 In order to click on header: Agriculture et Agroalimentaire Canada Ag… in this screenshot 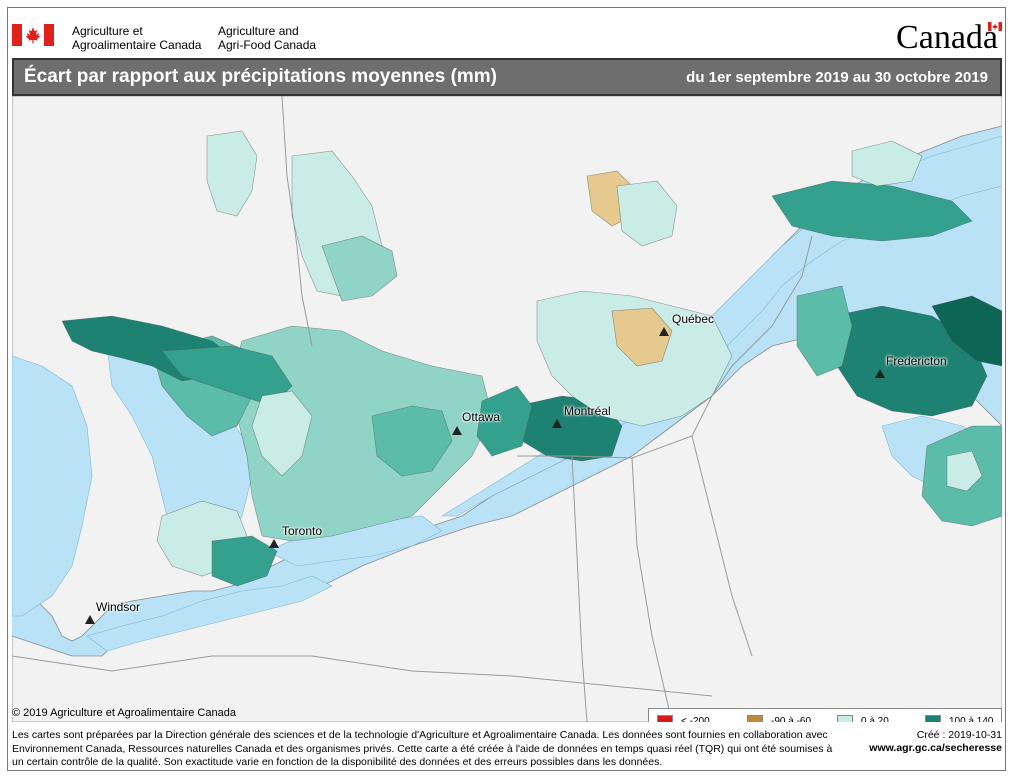, I will do `click(507, 38)`.